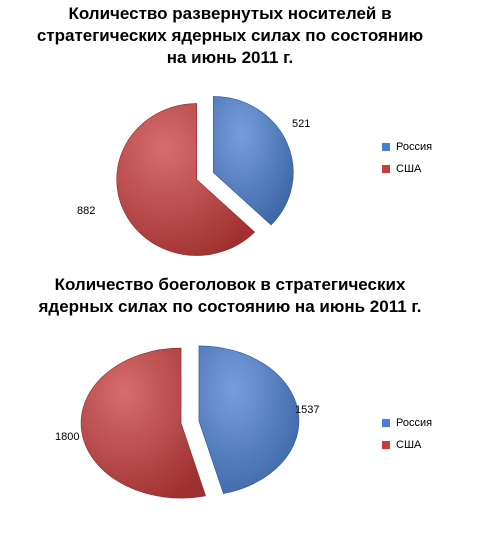 The image size is (477, 557). What do you see at coordinates (86, 211) in the screenshot?
I see `data-label-usa: 882` at bounding box center [86, 211].